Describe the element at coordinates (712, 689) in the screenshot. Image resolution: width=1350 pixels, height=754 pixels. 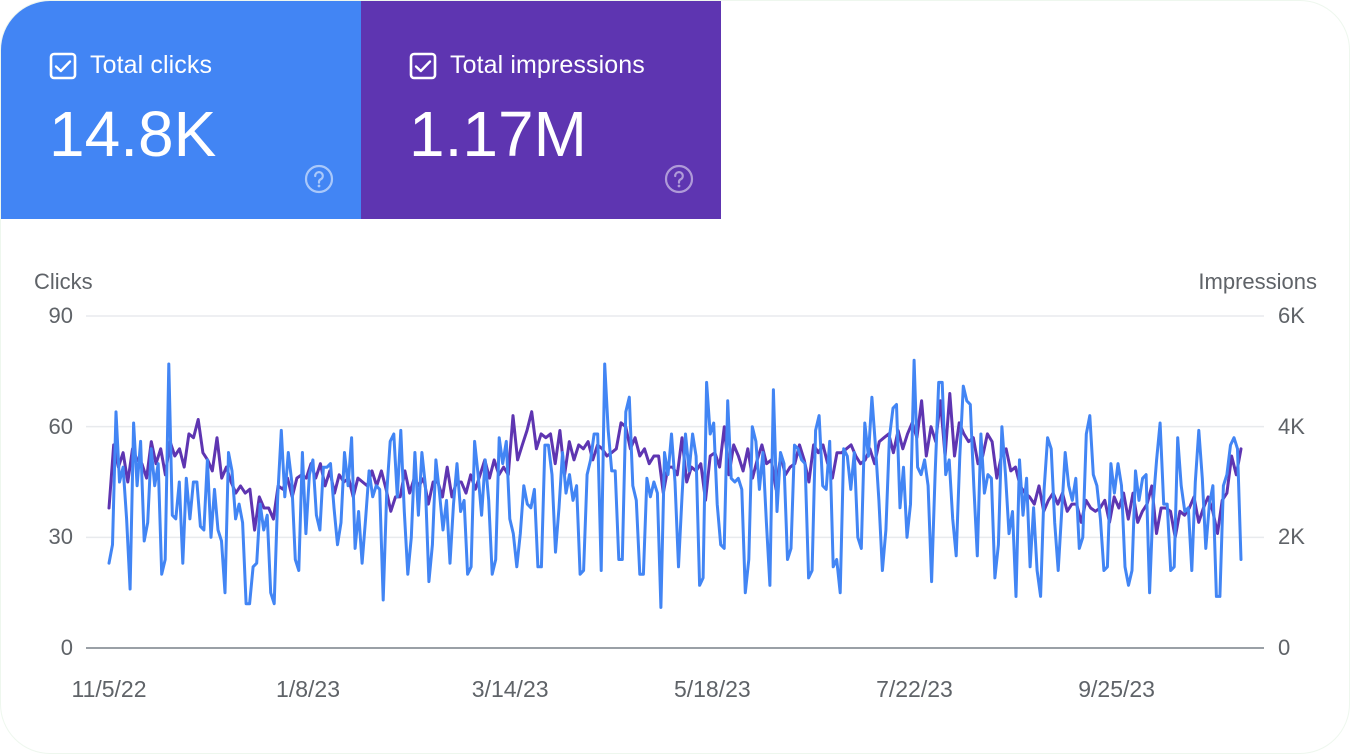
I see `x-axis-tick-label: 5/18/23` at that location.